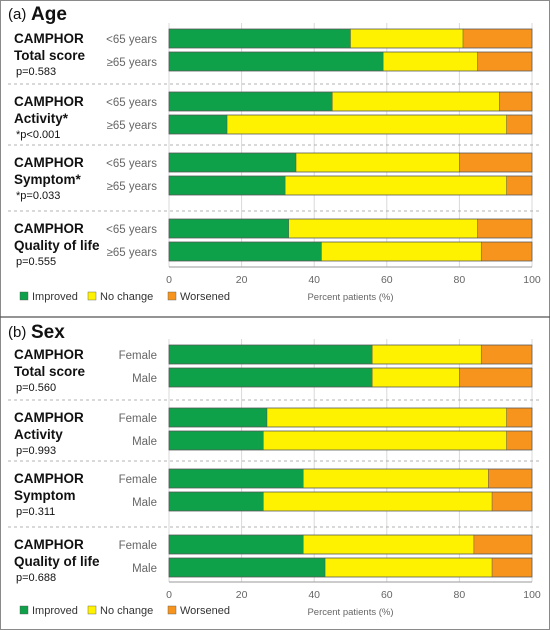 The width and height of the screenshot is (550, 630). What do you see at coordinates (49, 14) in the screenshot?
I see `panel-title: Age` at bounding box center [49, 14].